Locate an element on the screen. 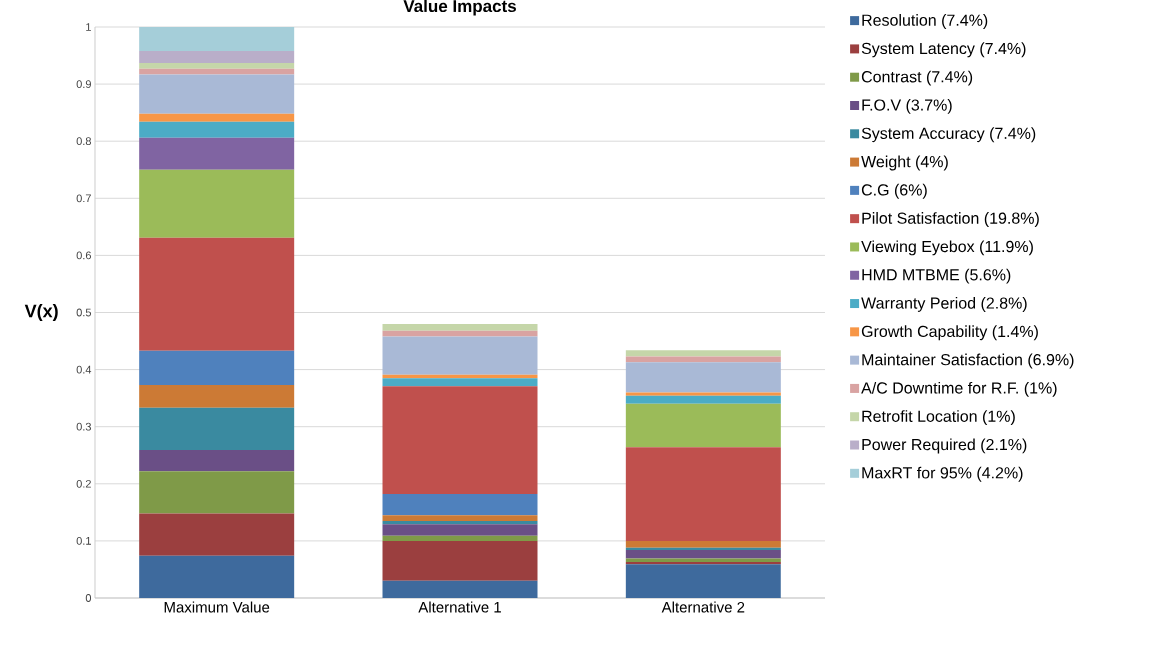  y-tick-label: 0 is located at coordinates (88, 598).